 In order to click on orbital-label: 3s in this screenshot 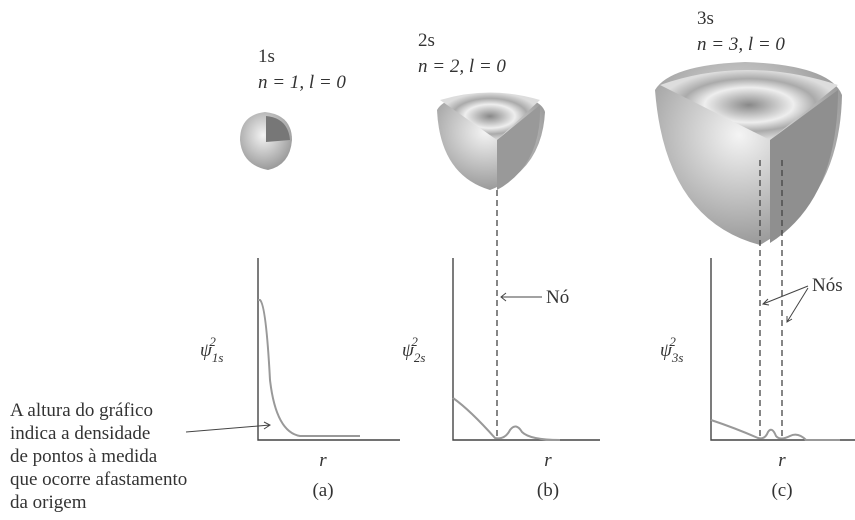, I will do `click(705, 18)`.